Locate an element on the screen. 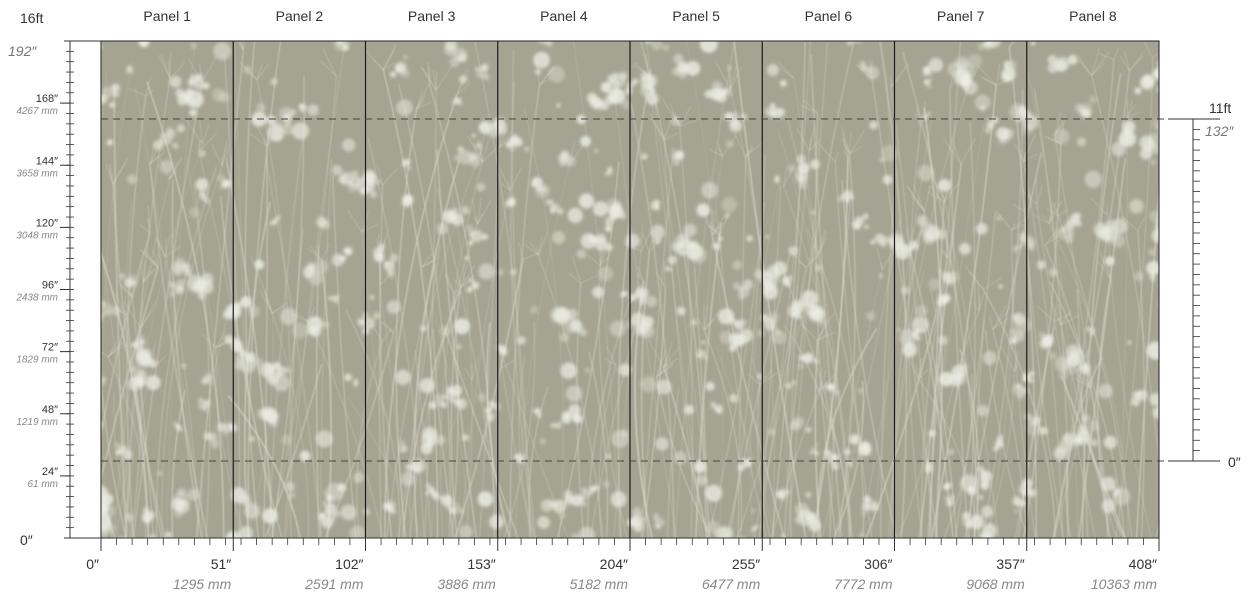  left-tick-label: 72″ is located at coordinates (50, 348).